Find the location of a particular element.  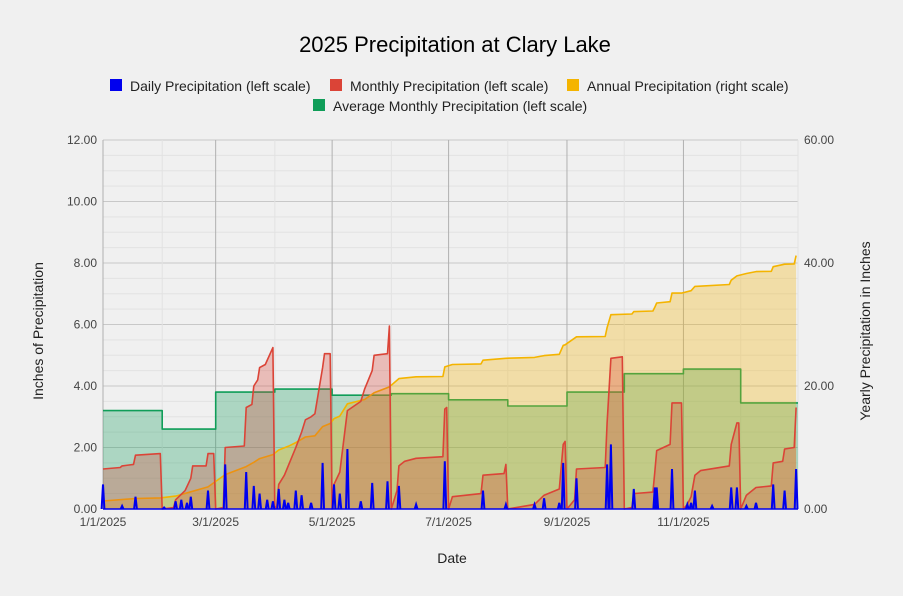

legend-item-daily: Daily Precipitation (left scale) is located at coordinates (210, 86).